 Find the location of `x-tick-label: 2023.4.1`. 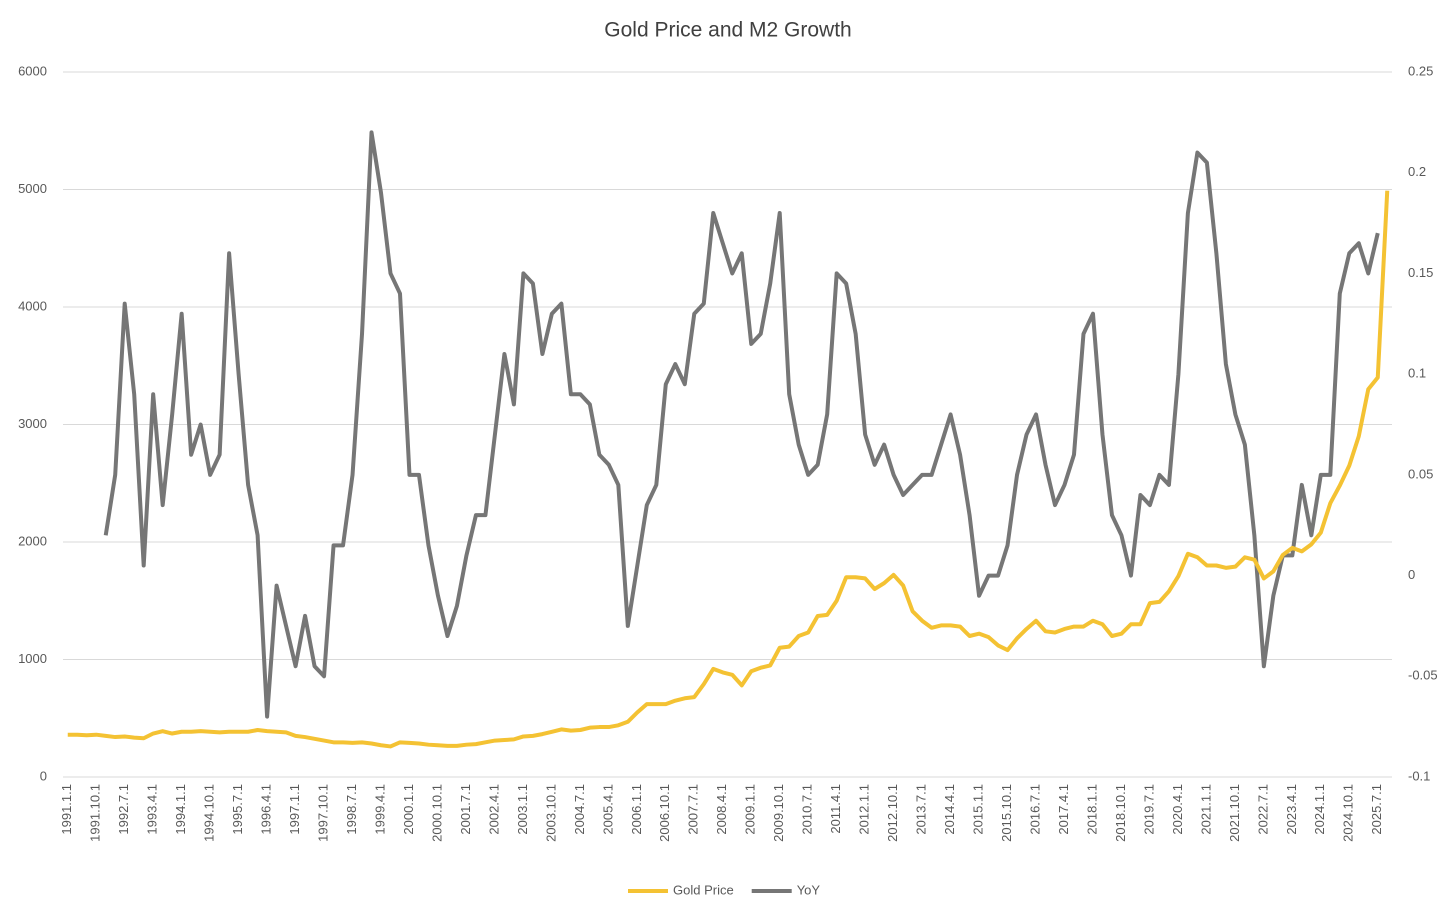

x-tick-label: 2023.4.1 is located at coordinates (1291, 809).